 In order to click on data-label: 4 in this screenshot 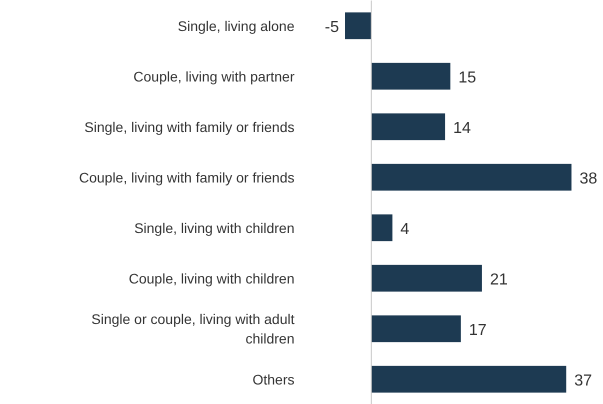, I will do `click(405, 229)`.